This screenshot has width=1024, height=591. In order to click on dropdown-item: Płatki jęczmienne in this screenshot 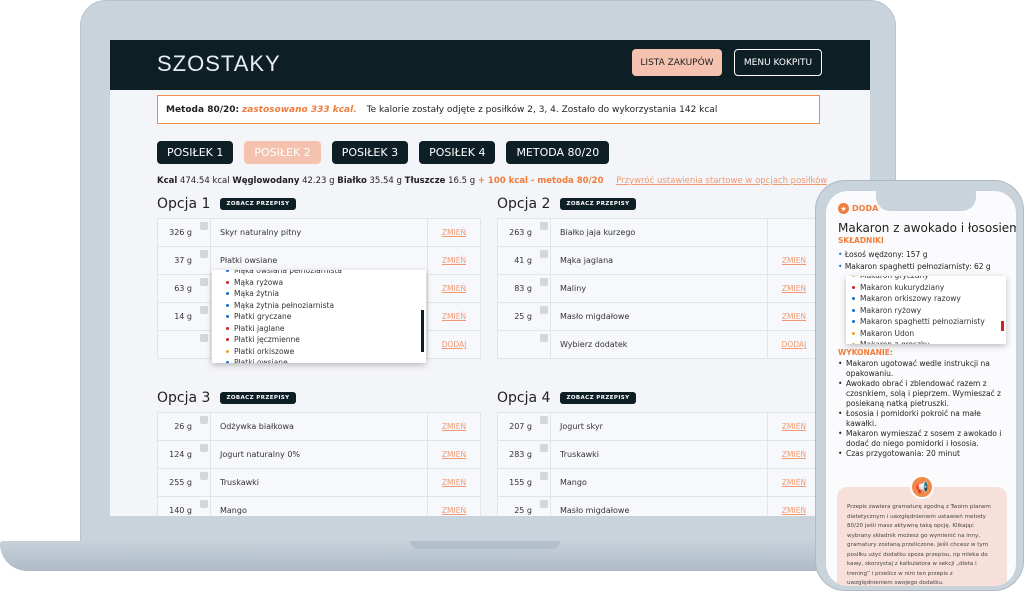, I will do `click(326, 340)`.